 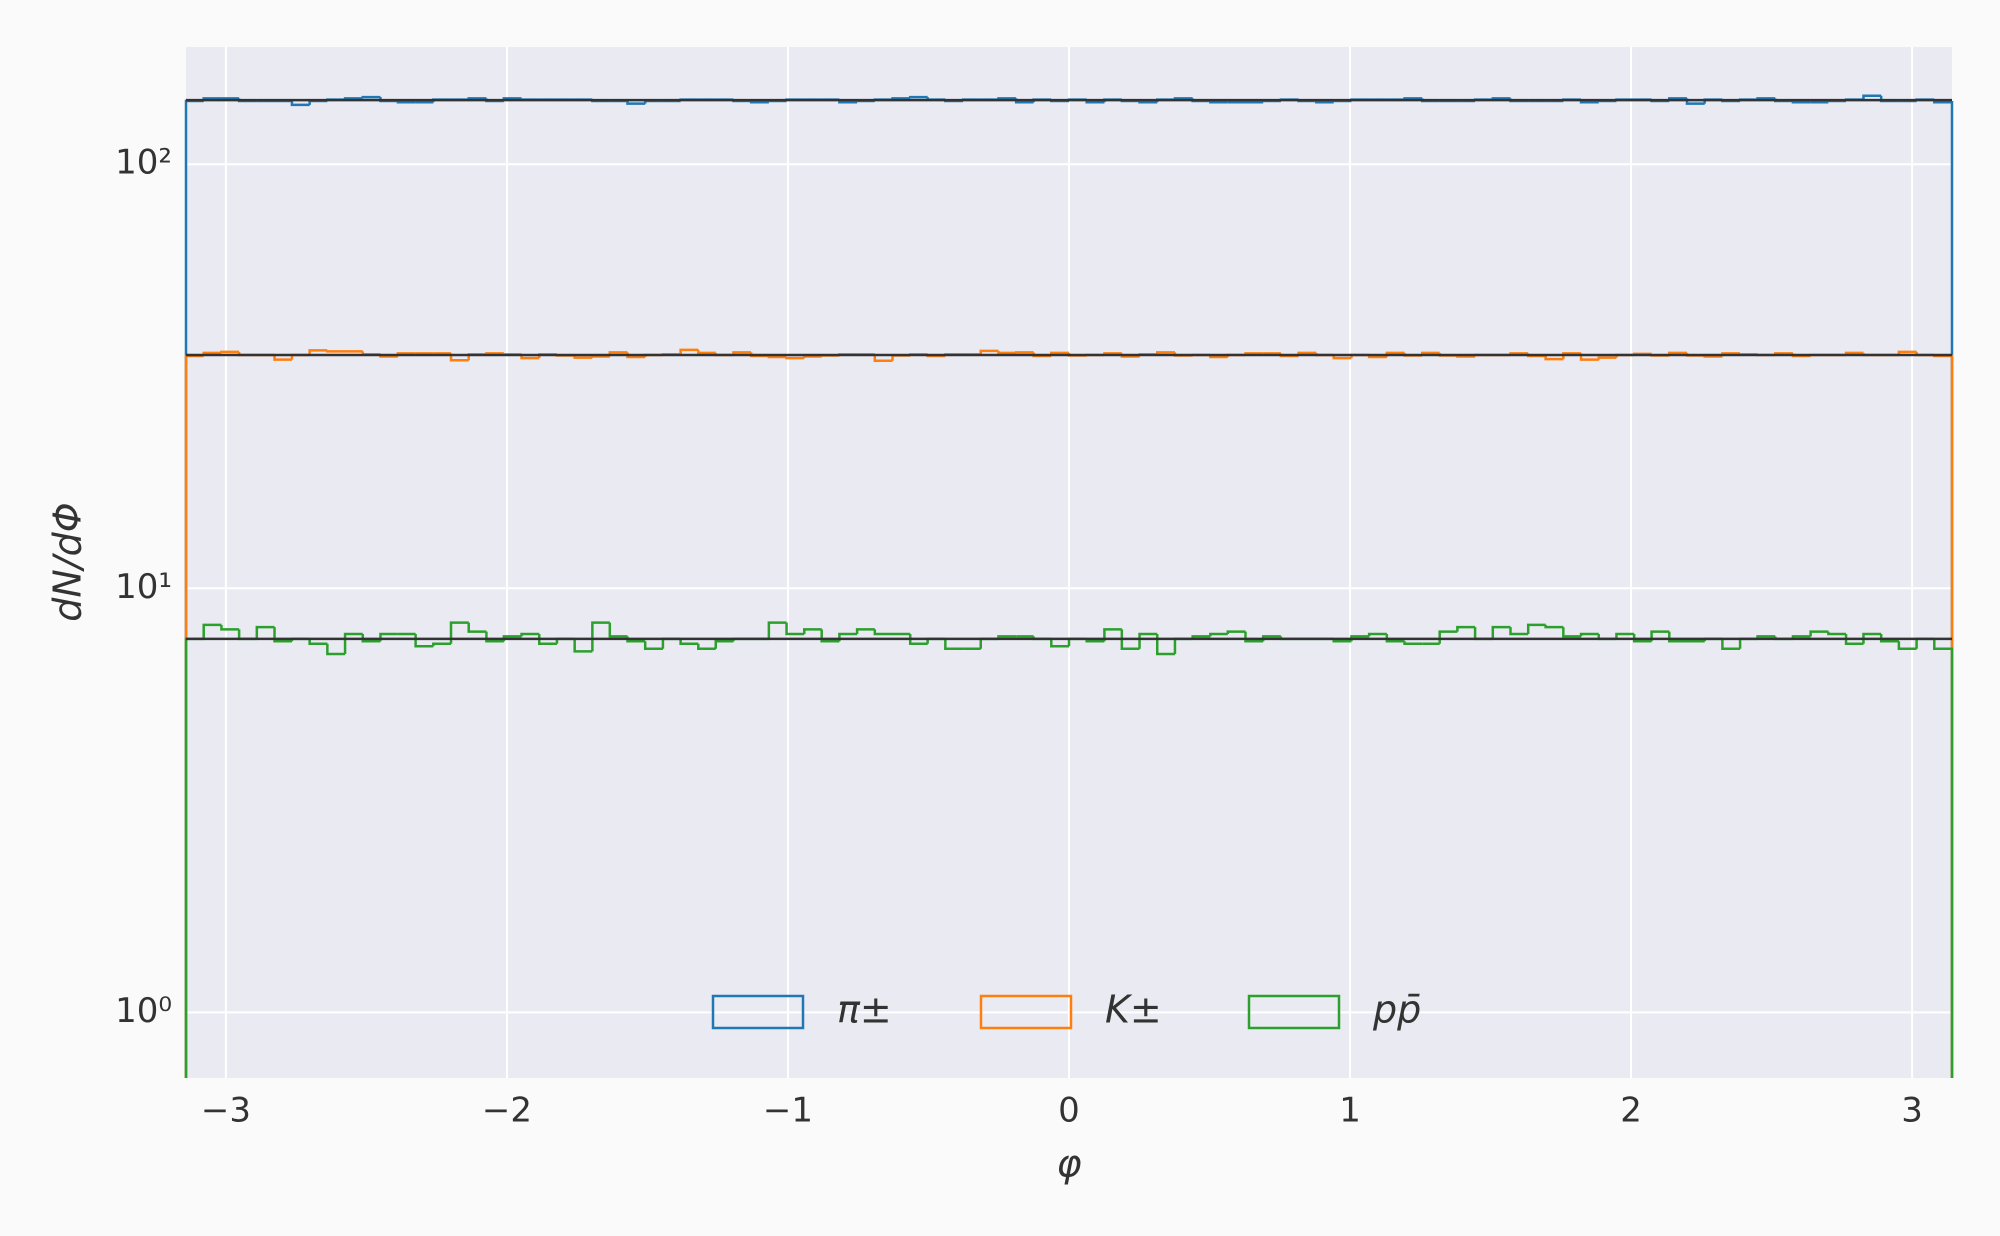 What do you see at coordinates (143, 163) in the screenshot?
I see `y-tick-label: 10²` at bounding box center [143, 163].